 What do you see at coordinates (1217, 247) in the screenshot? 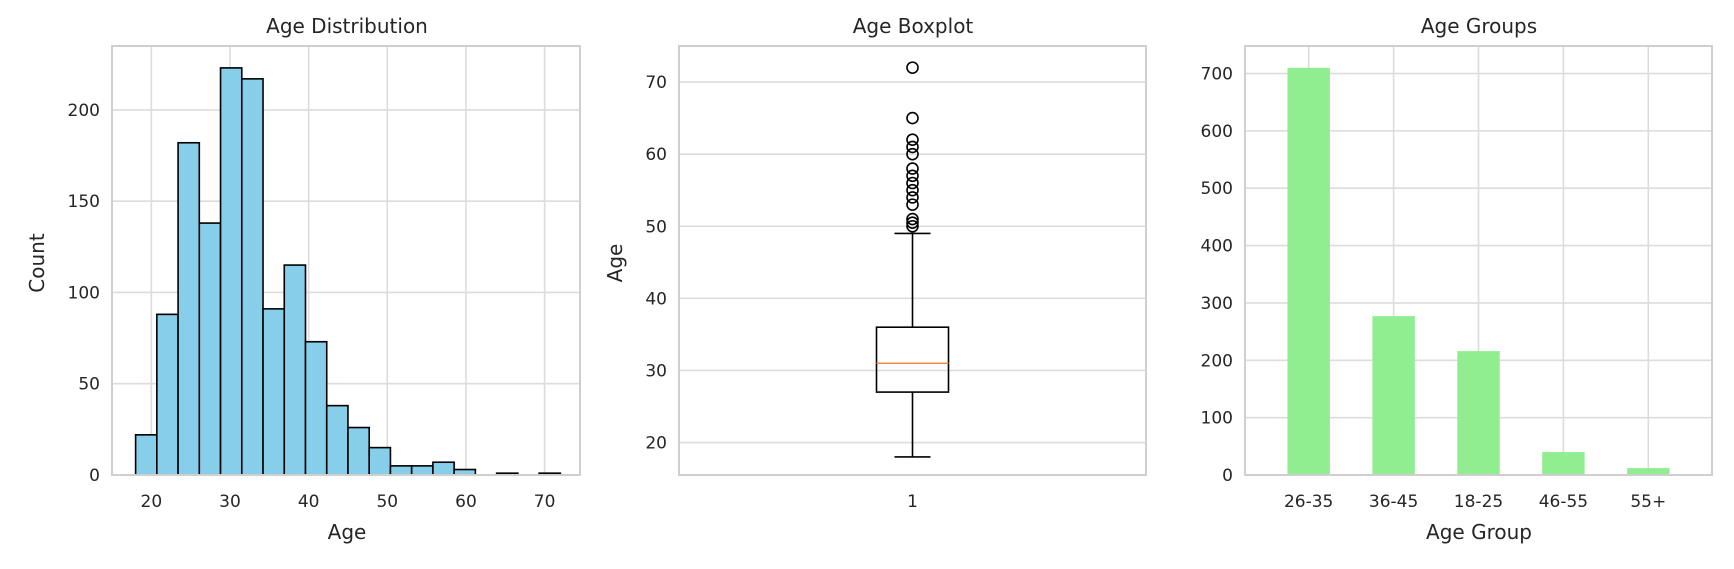
I see `y-tick-label: 400` at bounding box center [1217, 247].